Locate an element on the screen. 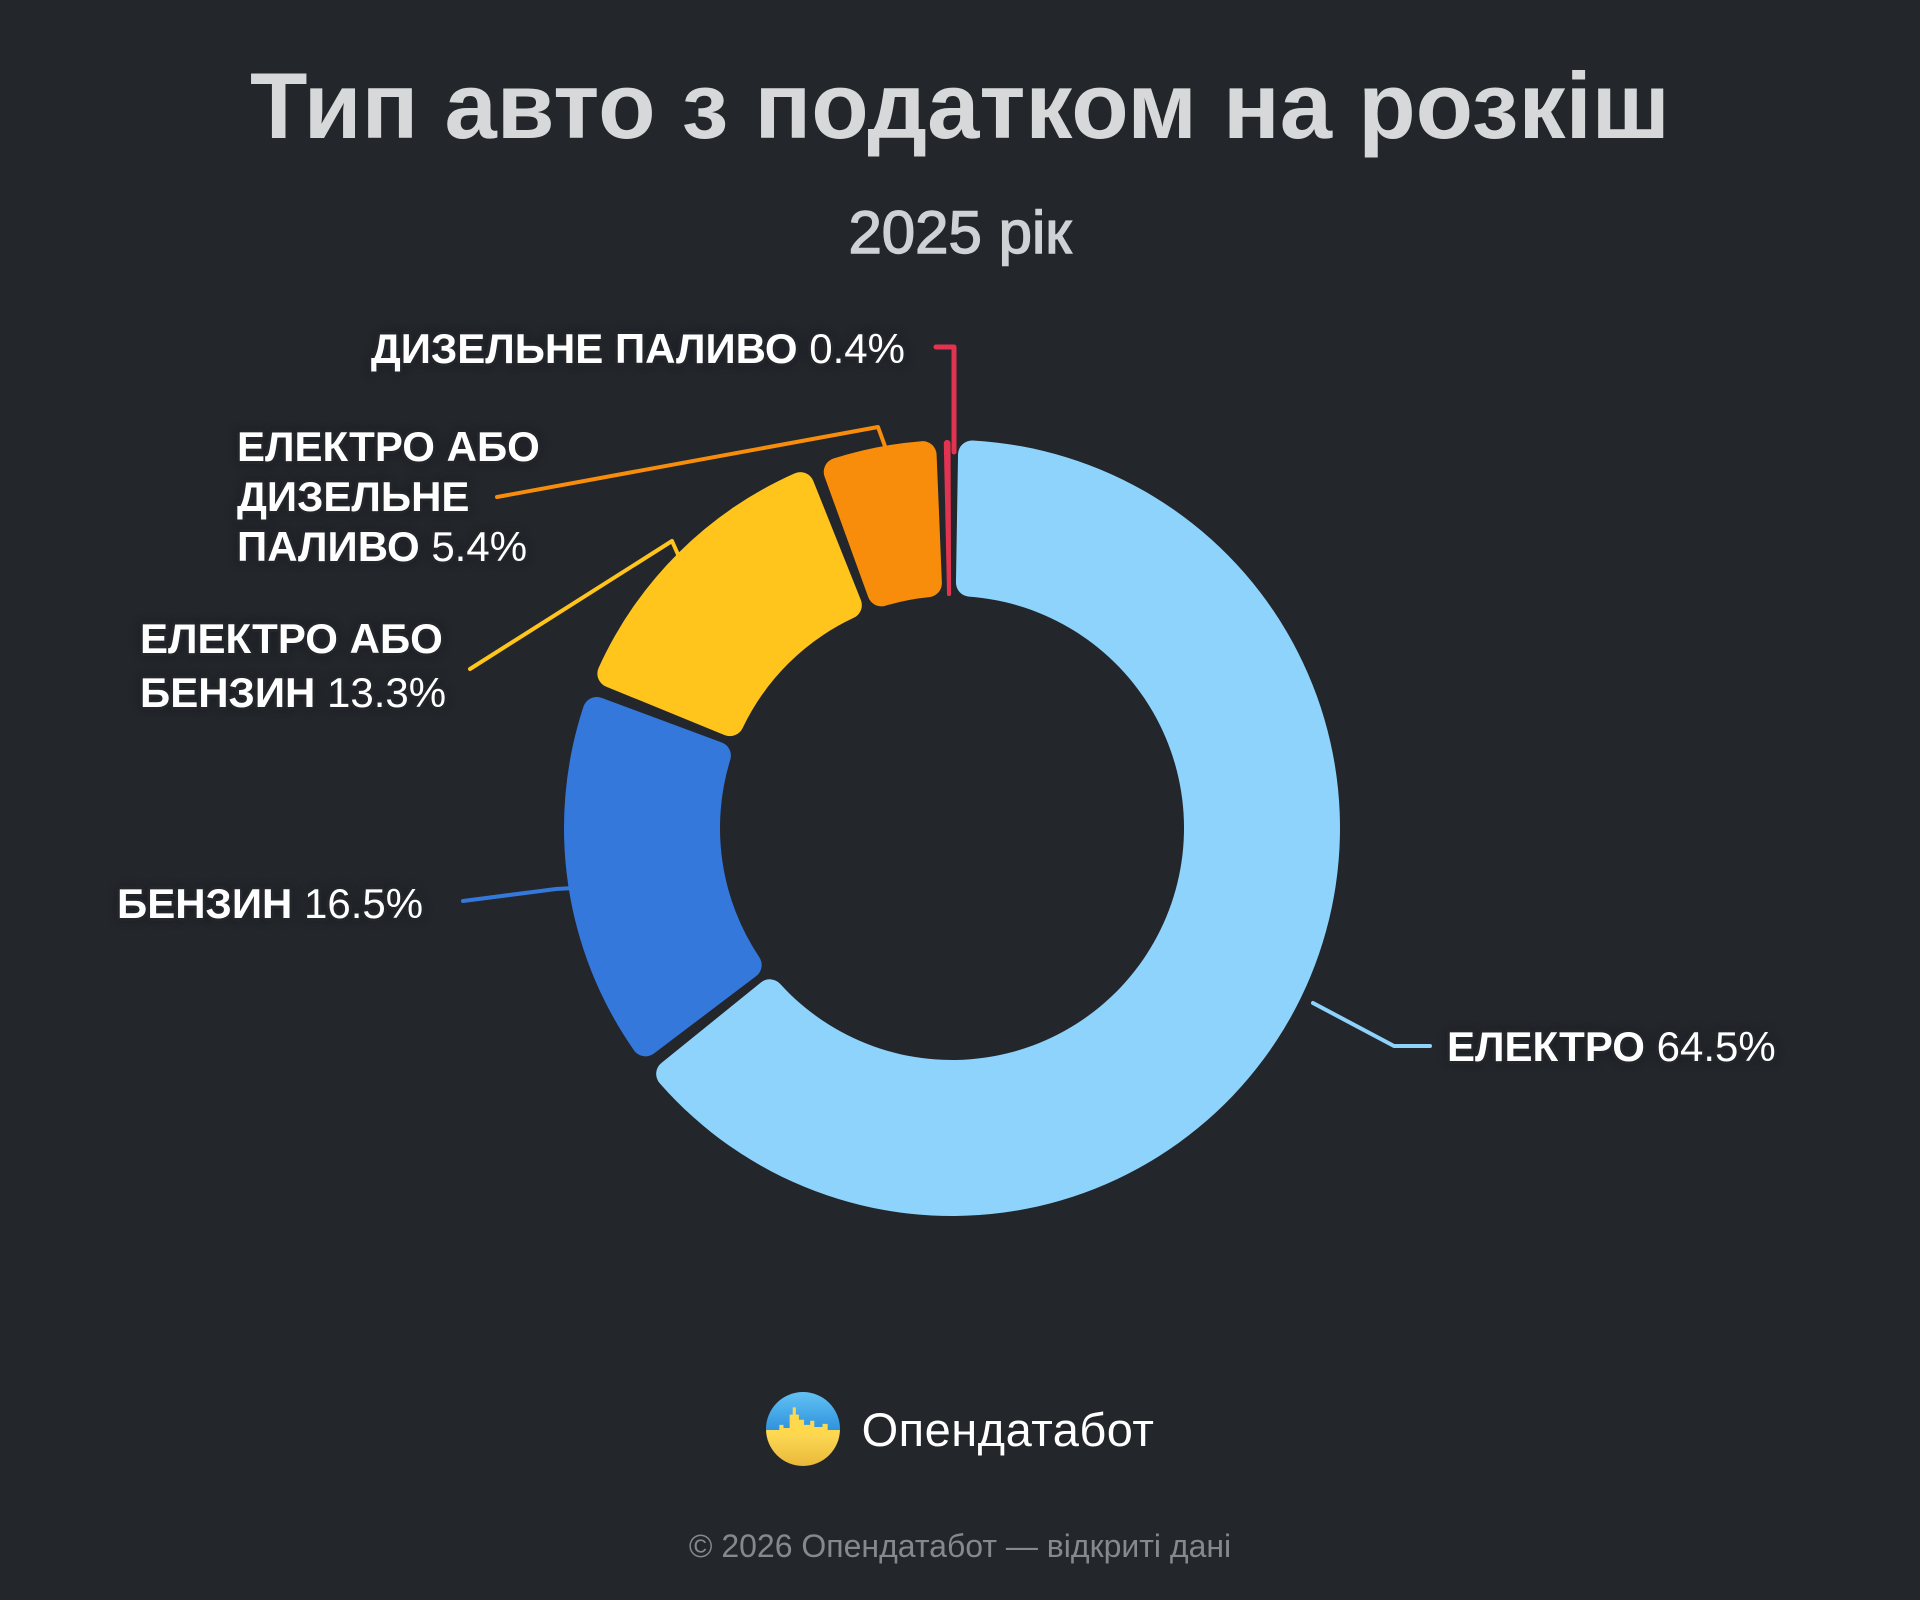 The width and height of the screenshot is (1920, 1600). page-subtitle: 2025 рік is located at coordinates (960, 232).